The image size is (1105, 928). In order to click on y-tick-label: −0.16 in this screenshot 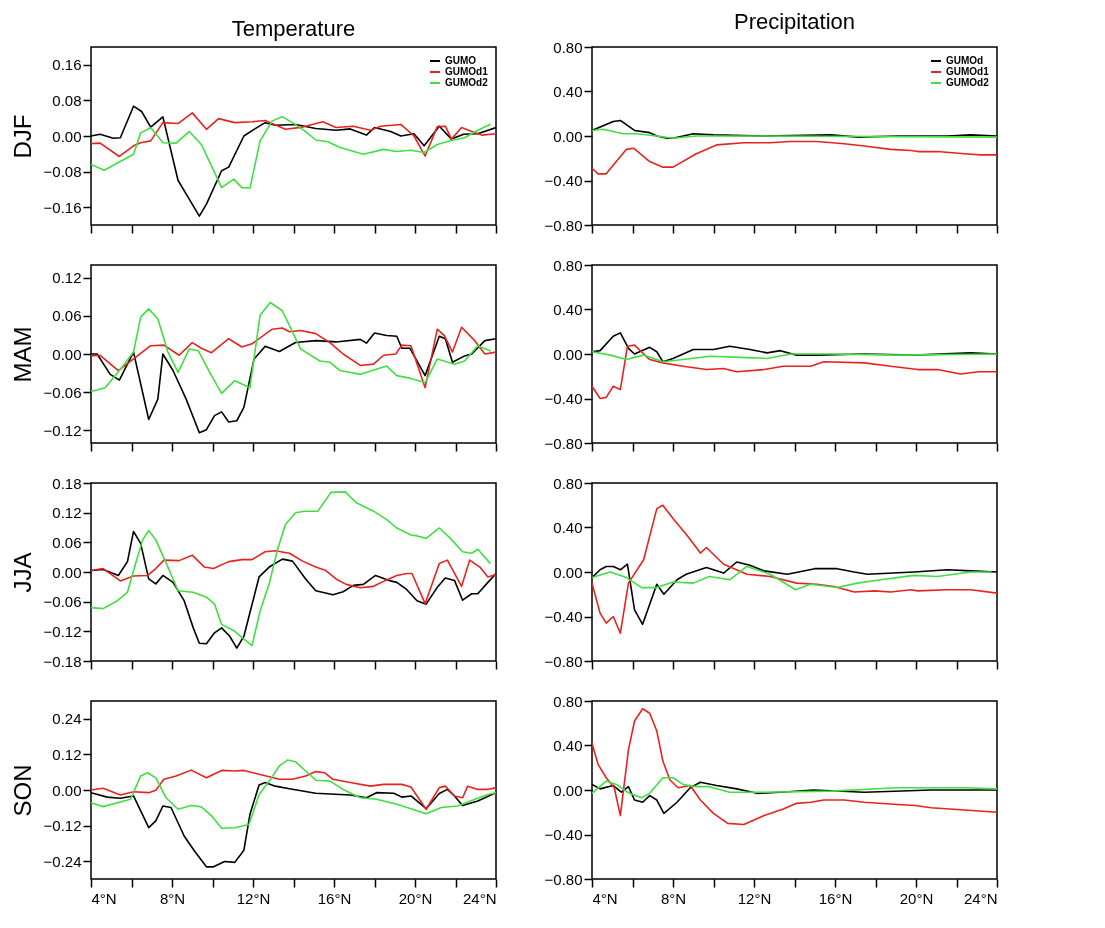, I will do `click(62, 207)`.